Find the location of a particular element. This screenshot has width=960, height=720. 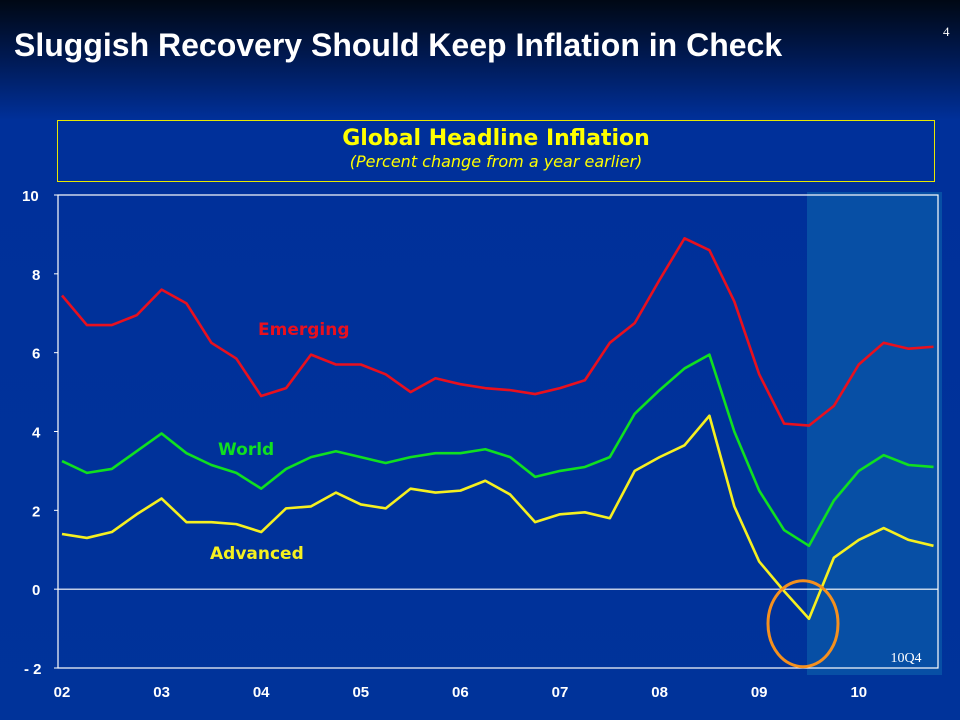

y-tick-label: 10 is located at coordinates (30, 196).